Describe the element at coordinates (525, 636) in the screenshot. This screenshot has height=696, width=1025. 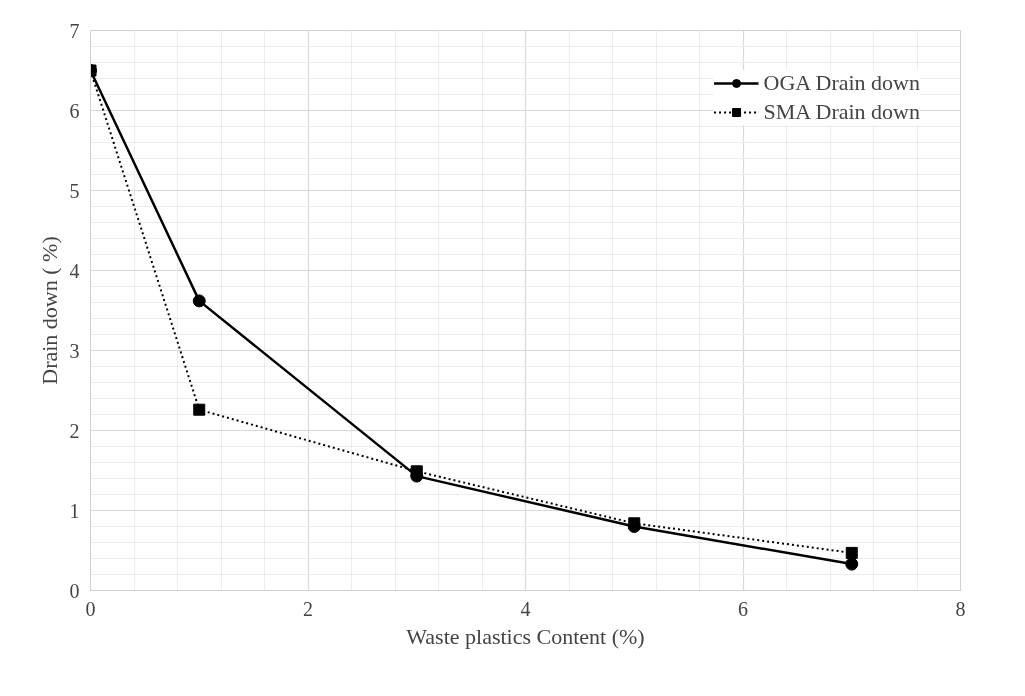
I see `x-axis-title: Waste plastics Content (%)` at that location.